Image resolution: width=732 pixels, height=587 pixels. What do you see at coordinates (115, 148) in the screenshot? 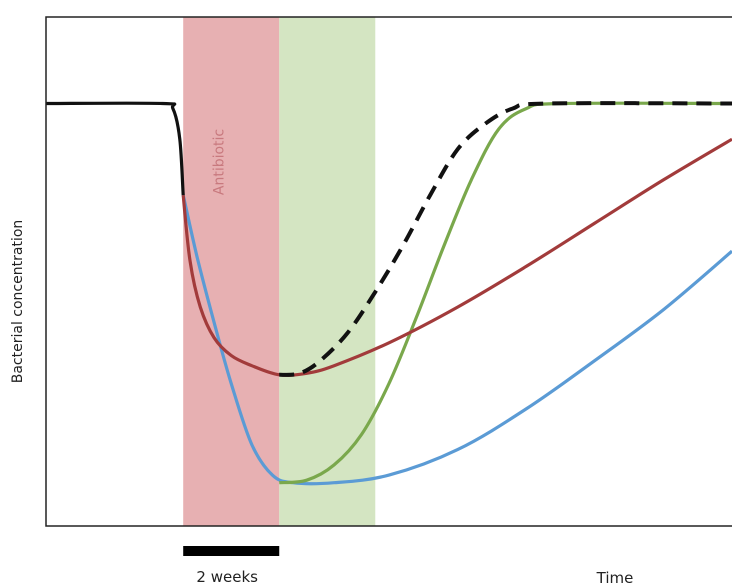
I see `series-line-baseline` at bounding box center [115, 148].